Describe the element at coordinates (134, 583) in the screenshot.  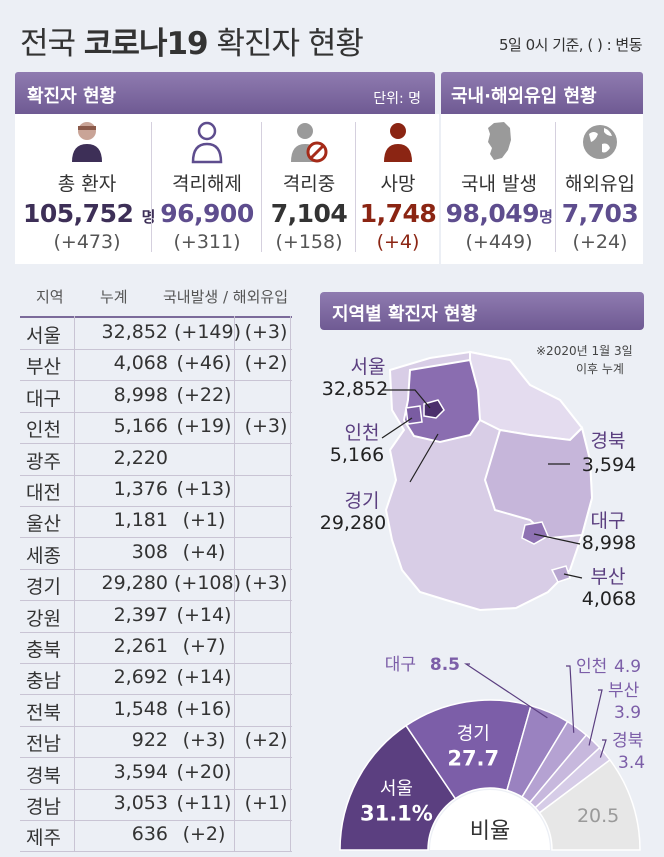
I see `cell-total: 29,280` at that location.